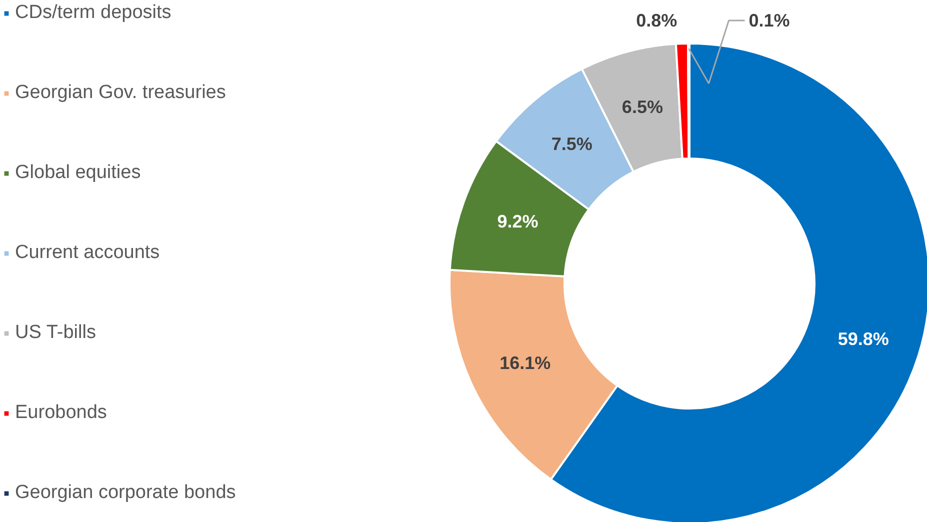  Describe the element at coordinates (657, 20) in the screenshot. I see `data-label: 0.8%` at that location.